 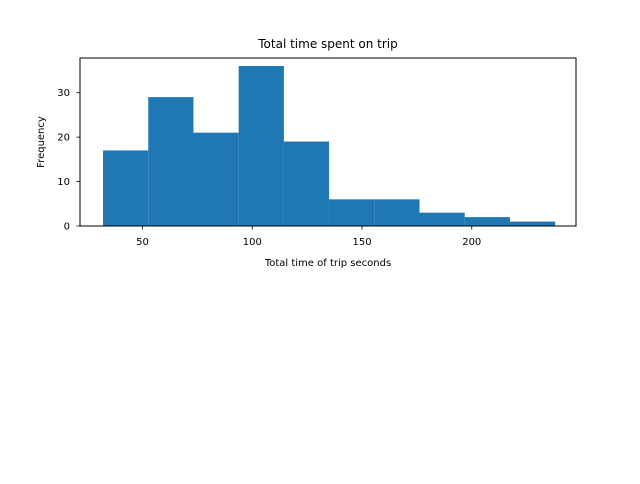 I want to click on x-tick-label-2: 100, so click(x=252, y=242).